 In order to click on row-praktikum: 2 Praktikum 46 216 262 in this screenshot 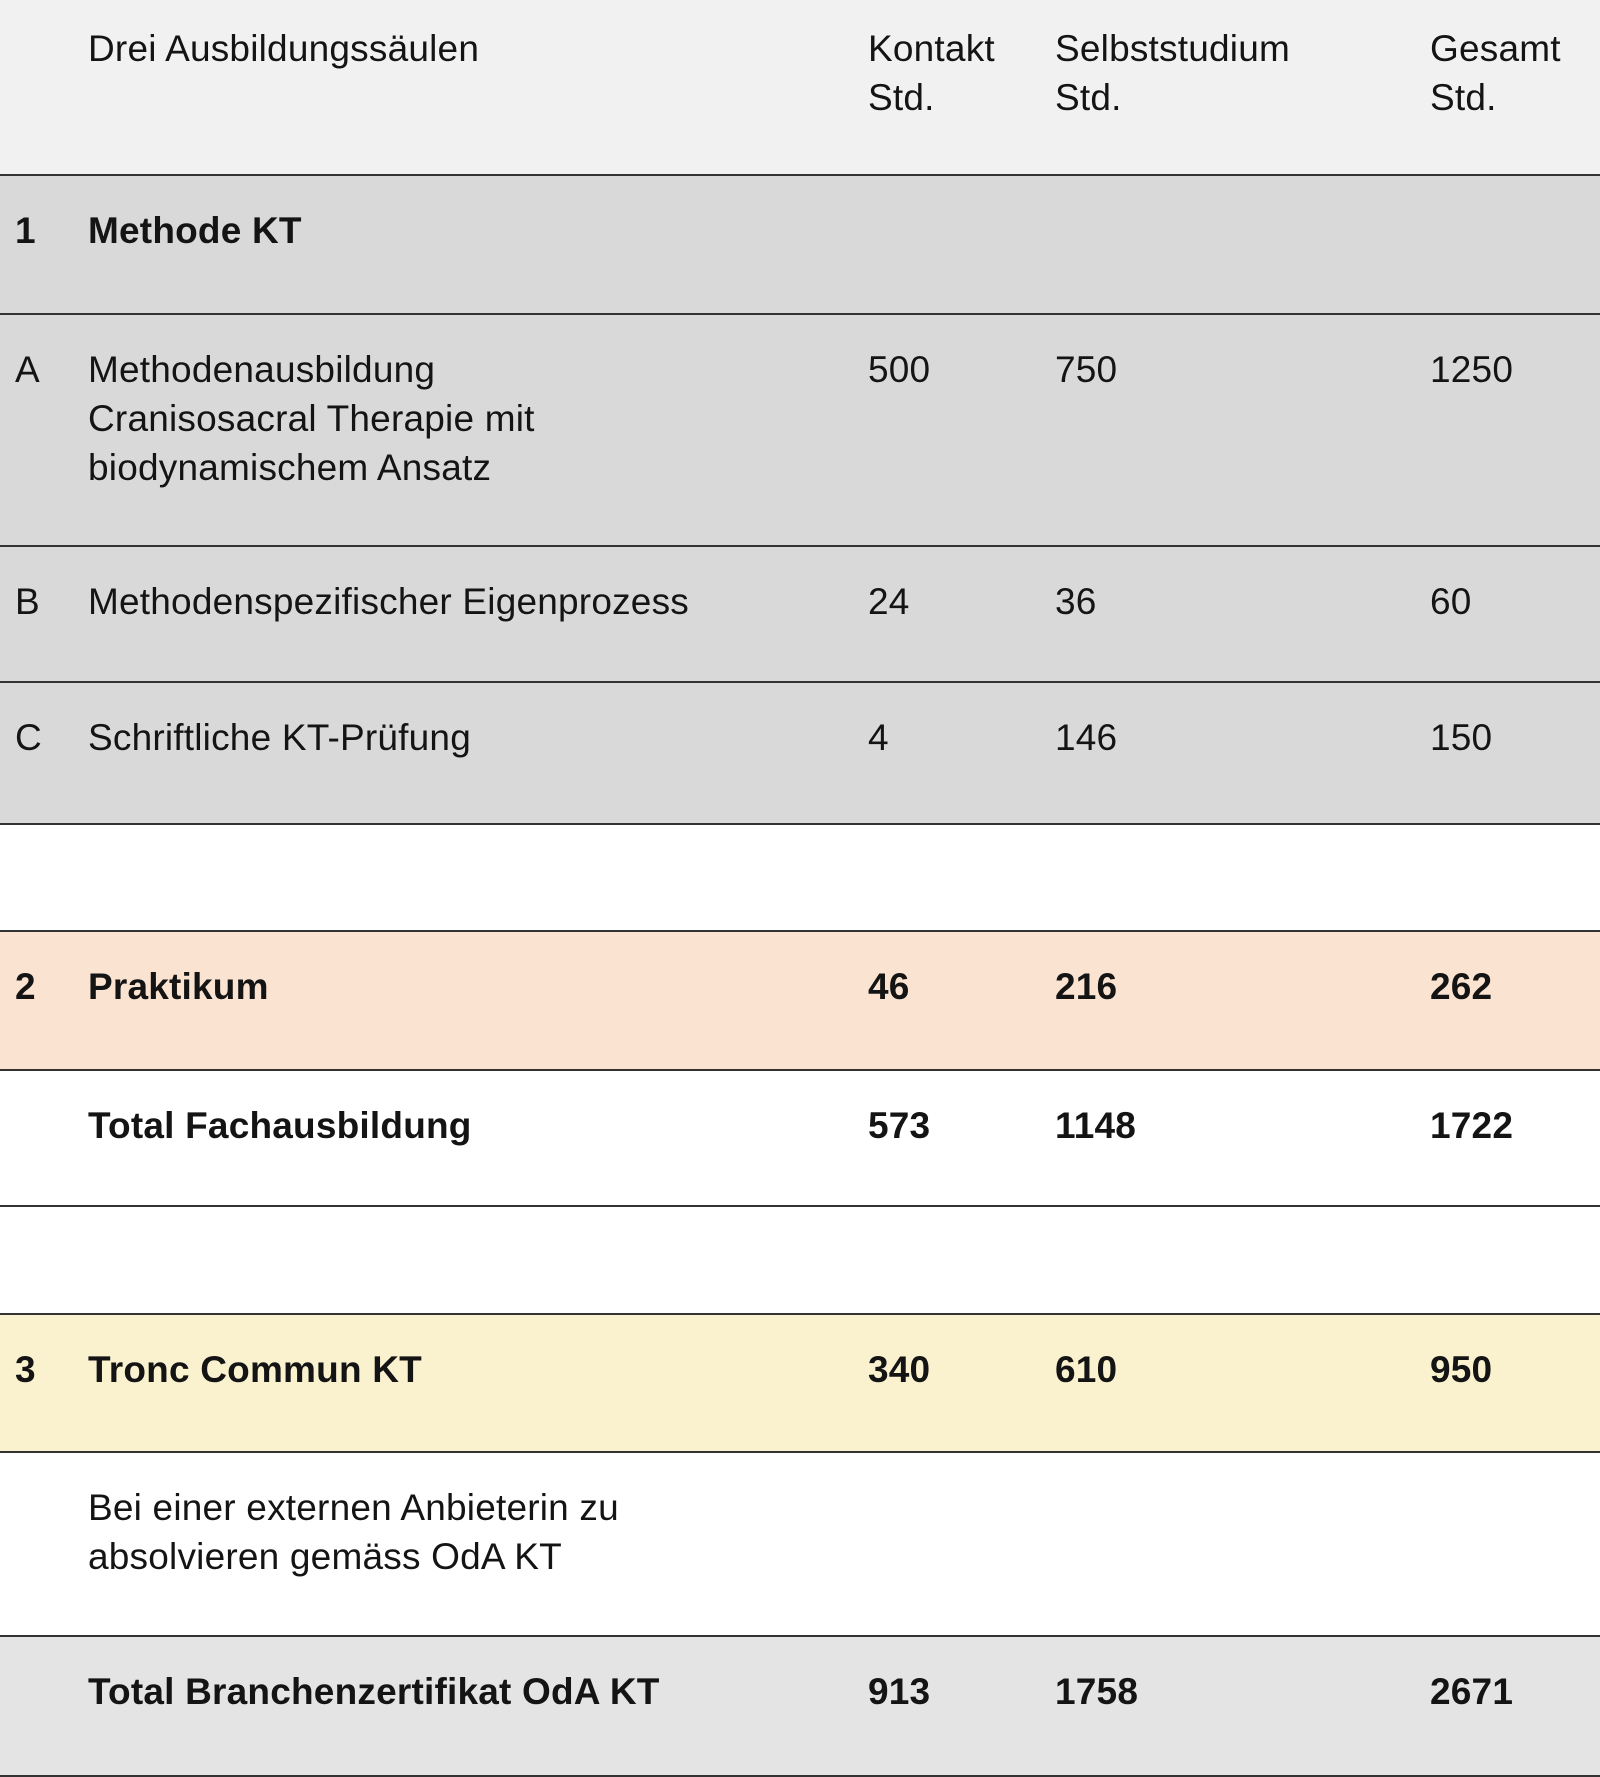, I will do `click(800, 1001)`.